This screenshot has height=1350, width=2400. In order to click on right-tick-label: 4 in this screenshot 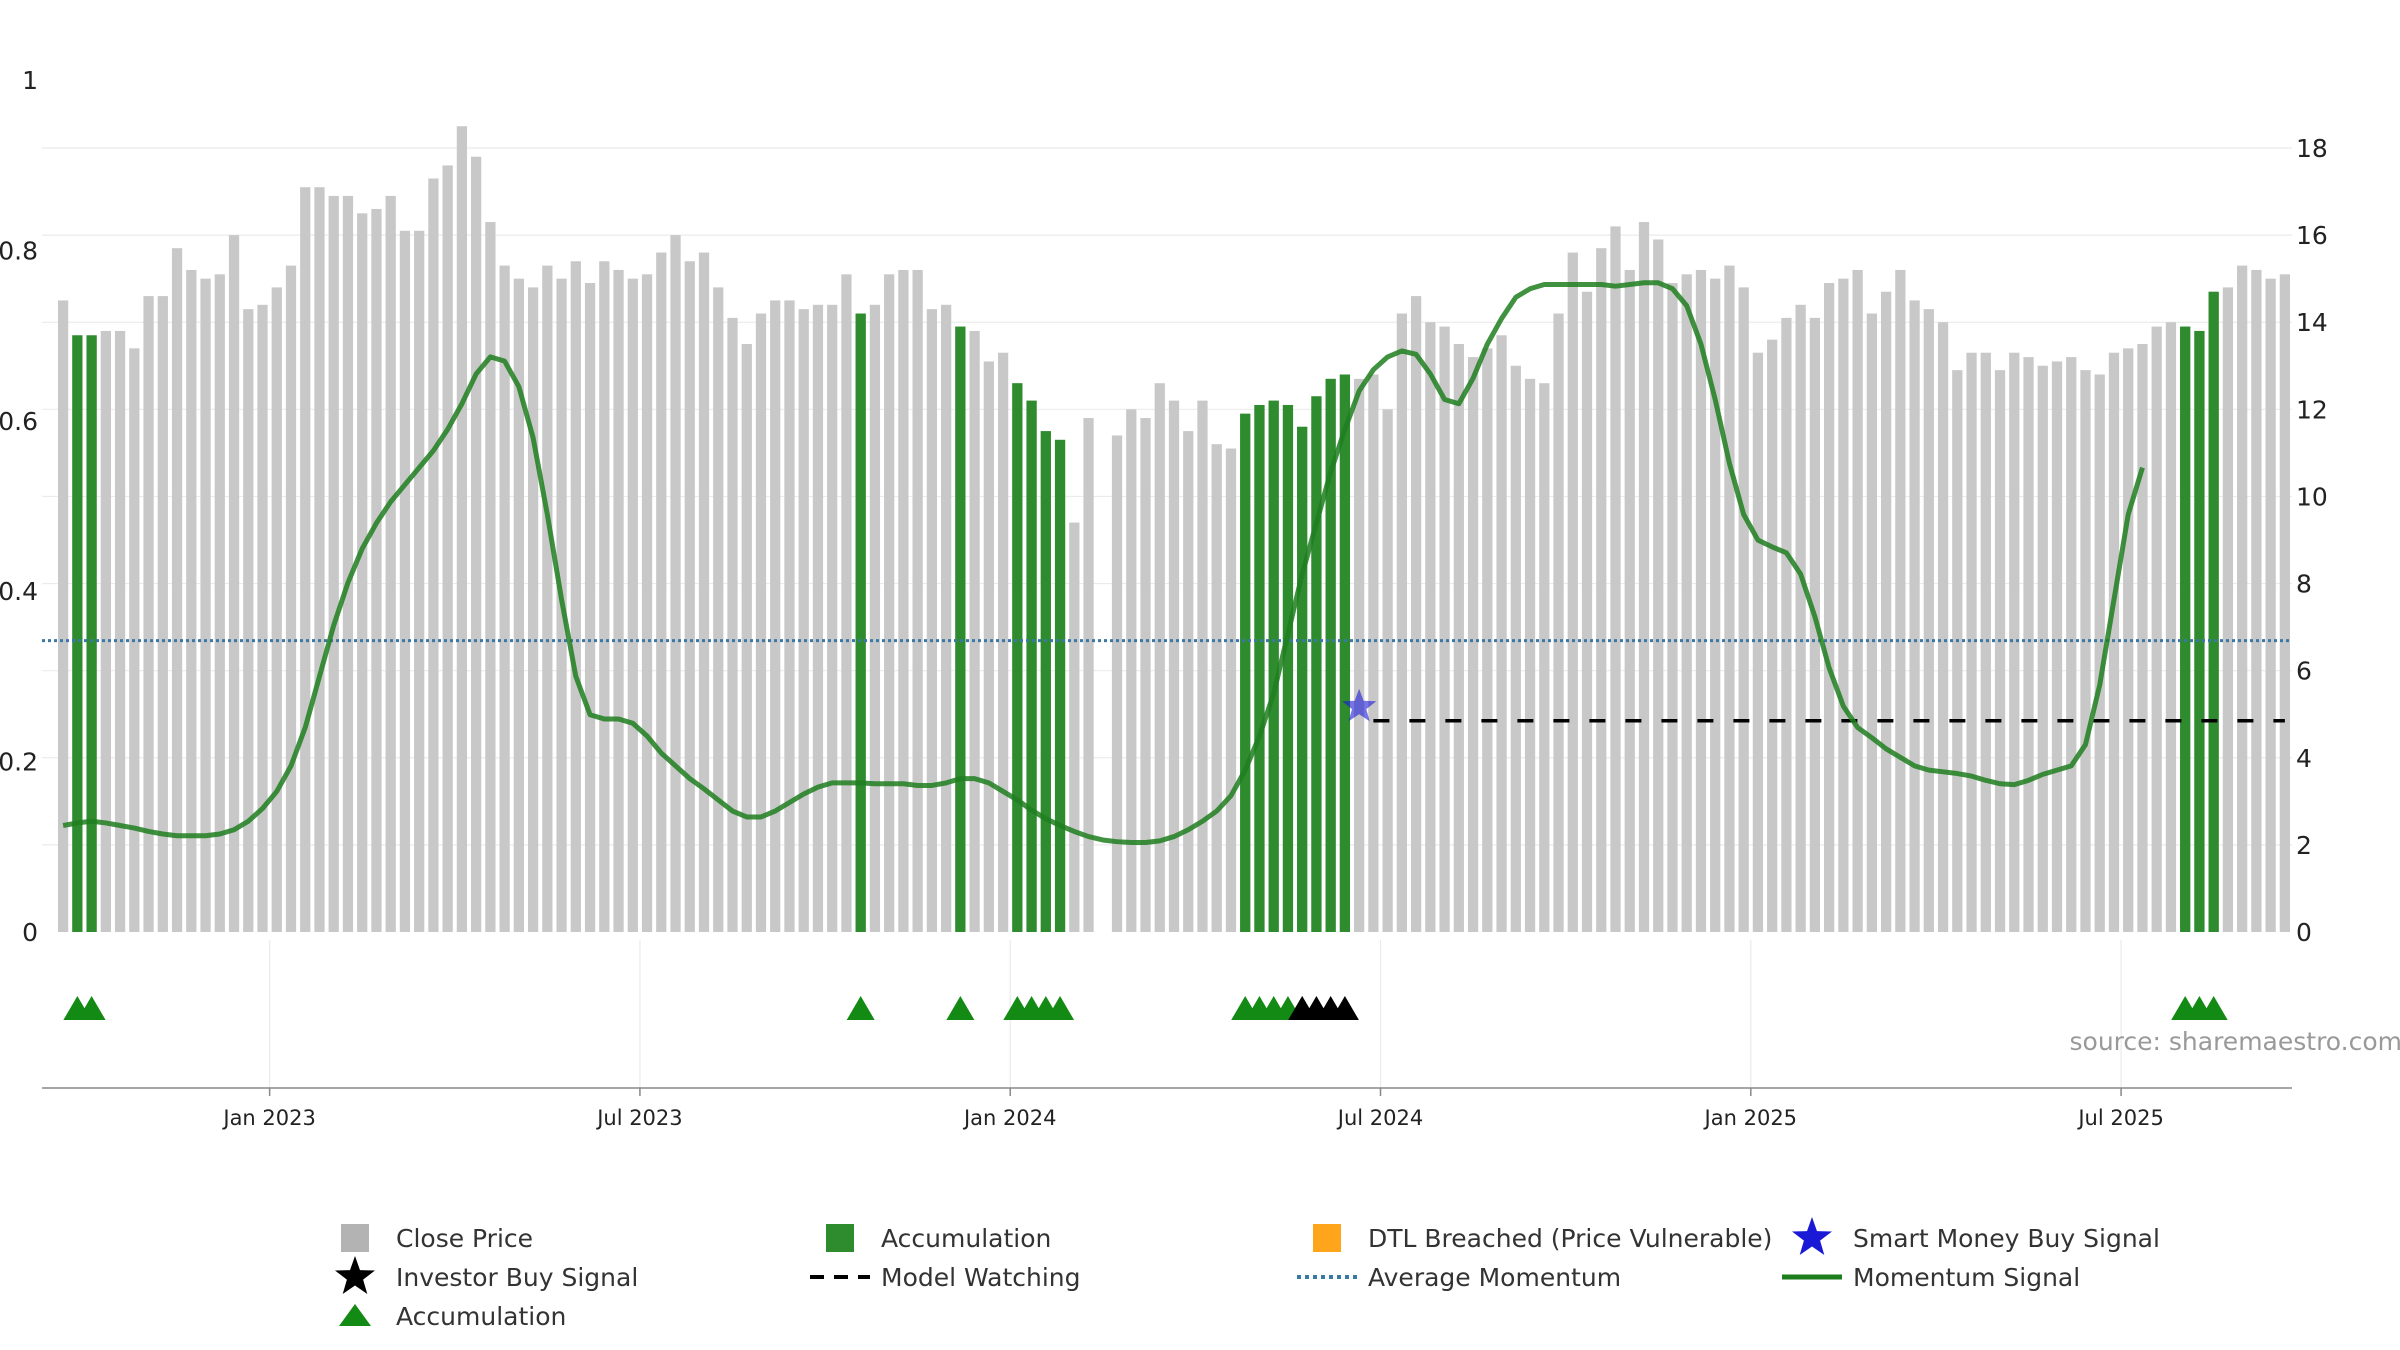, I will do `click(2304, 758)`.